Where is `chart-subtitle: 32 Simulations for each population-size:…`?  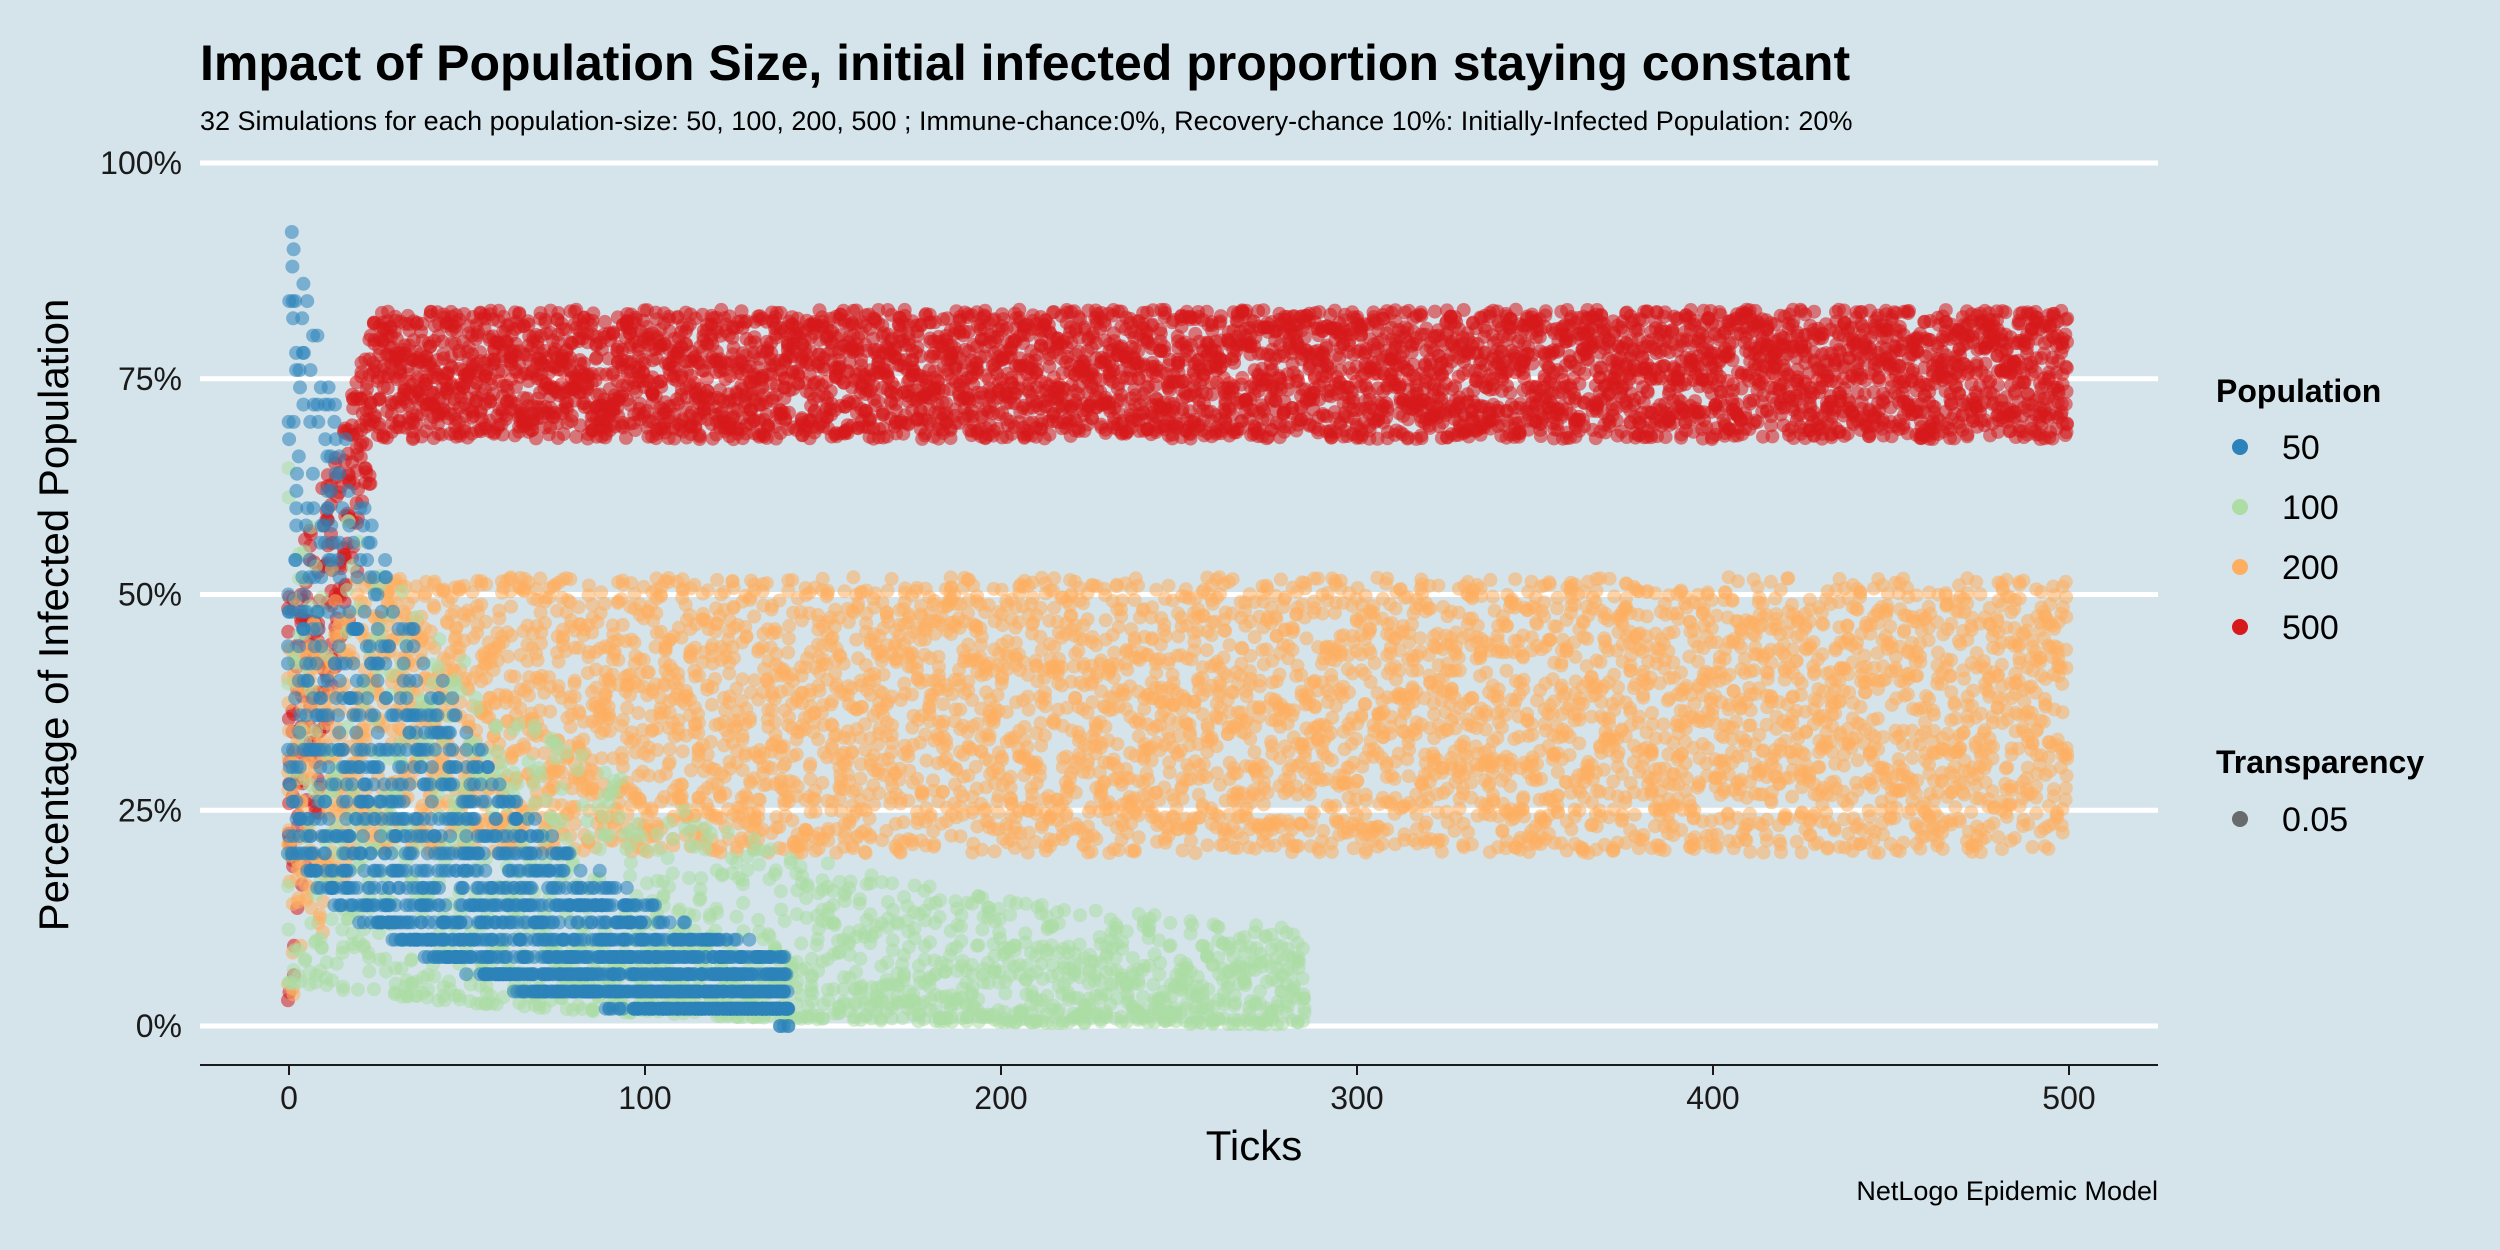 chart-subtitle: 32 Simulations for each population-size:… is located at coordinates (1026, 121).